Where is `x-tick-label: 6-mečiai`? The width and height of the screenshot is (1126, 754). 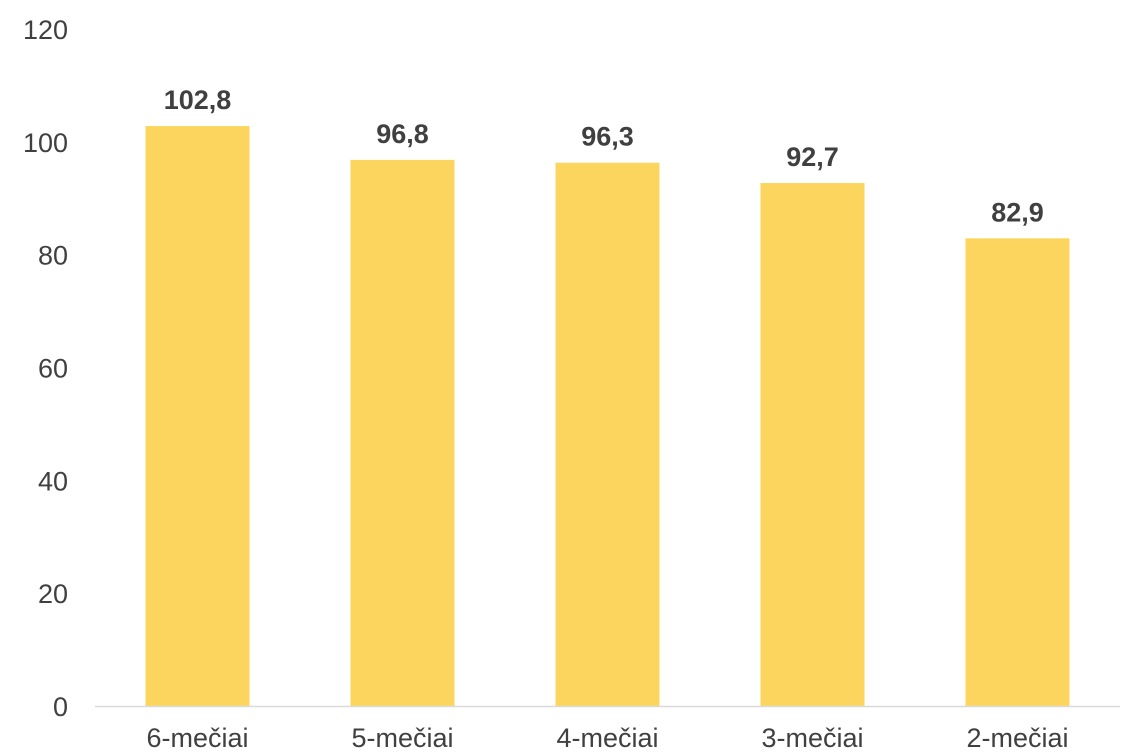 x-tick-label: 6-mečiai is located at coordinates (197, 738).